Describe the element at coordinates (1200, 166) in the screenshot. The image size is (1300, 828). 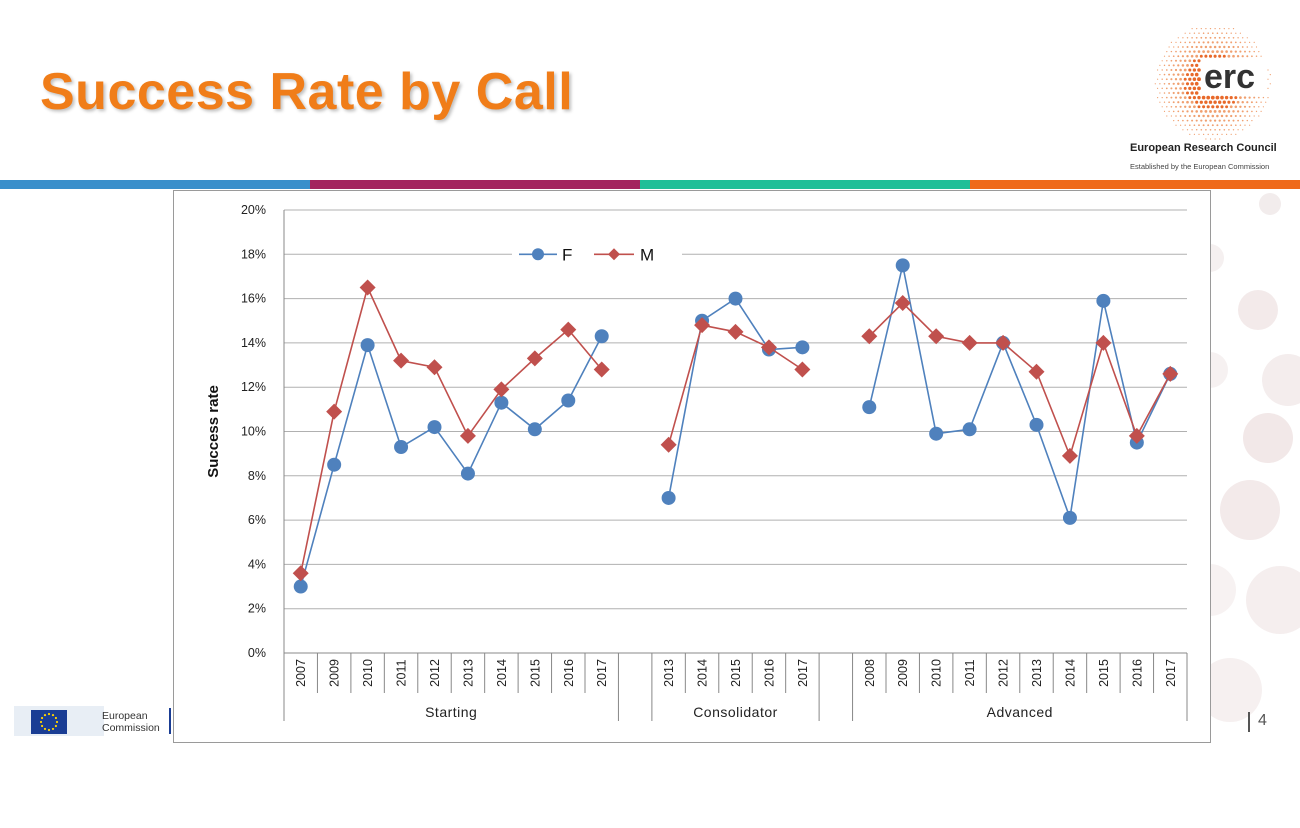
I see `erc-org-subtitle: Established by the European Commission` at that location.